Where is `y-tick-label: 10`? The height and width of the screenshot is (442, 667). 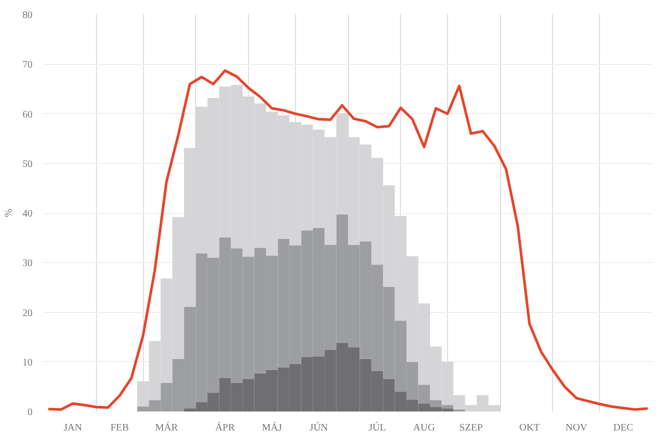 y-tick-label: 10 is located at coordinates (27, 362).